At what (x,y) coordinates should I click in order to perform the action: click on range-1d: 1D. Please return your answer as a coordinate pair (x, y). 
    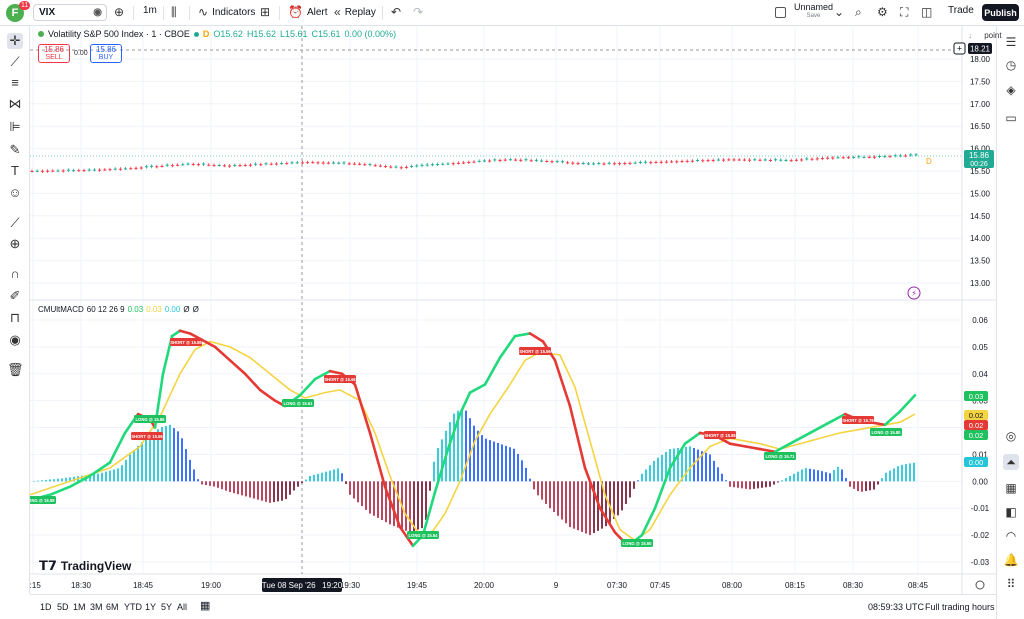
    Looking at the image, I should click on (46, 607).